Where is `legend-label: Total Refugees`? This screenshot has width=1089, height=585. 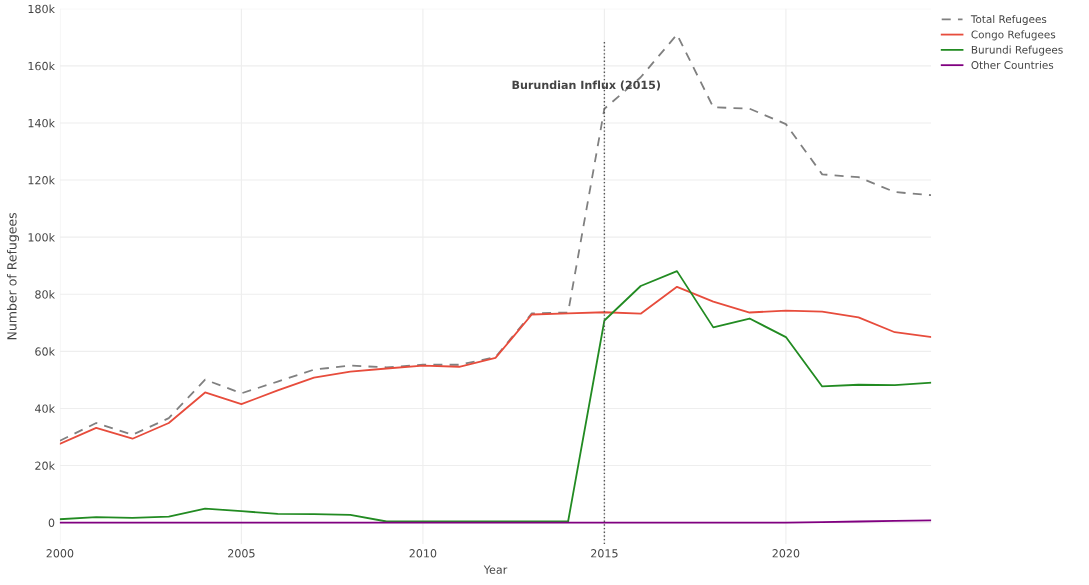 legend-label: Total Refugees is located at coordinates (1008, 20).